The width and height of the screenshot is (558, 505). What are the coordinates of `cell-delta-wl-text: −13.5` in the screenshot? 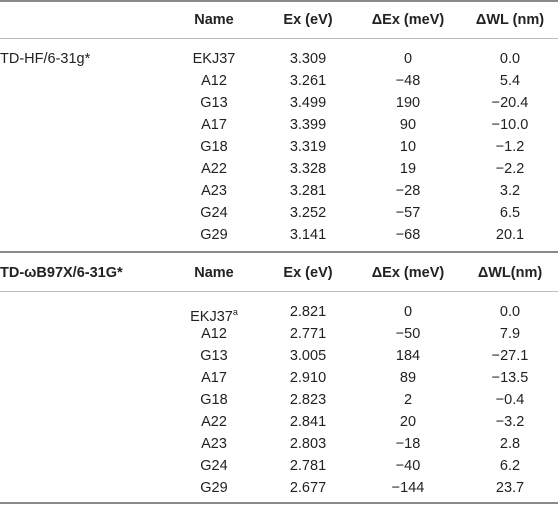 It's located at (510, 378).